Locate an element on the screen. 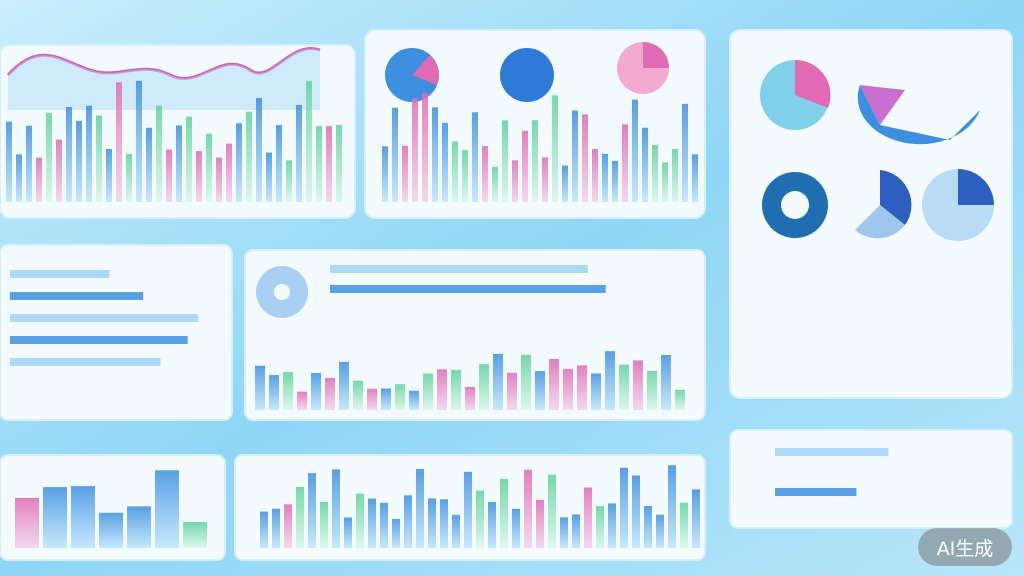  watermark: AI生成 is located at coordinates (965, 547).